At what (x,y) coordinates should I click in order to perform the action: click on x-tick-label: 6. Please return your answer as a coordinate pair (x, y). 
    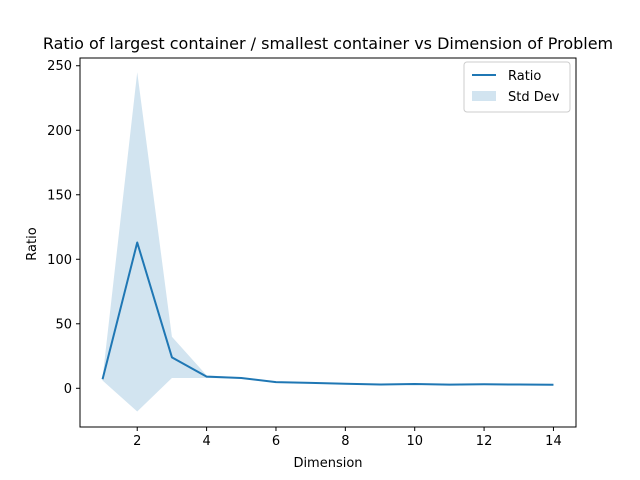
    Looking at the image, I should click on (276, 441).